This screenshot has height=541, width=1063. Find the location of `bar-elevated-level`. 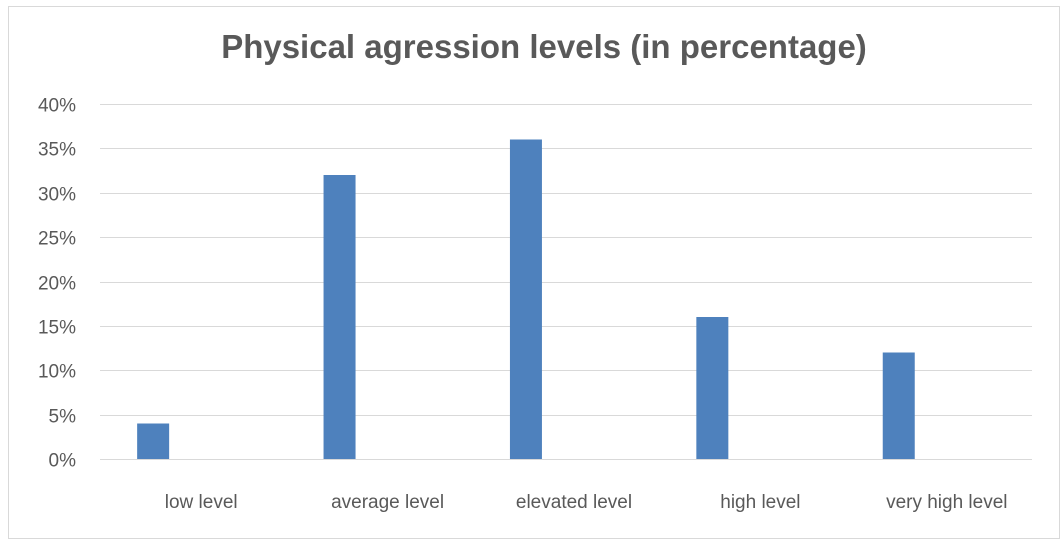

bar-elevated-level is located at coordinates (525, 299).